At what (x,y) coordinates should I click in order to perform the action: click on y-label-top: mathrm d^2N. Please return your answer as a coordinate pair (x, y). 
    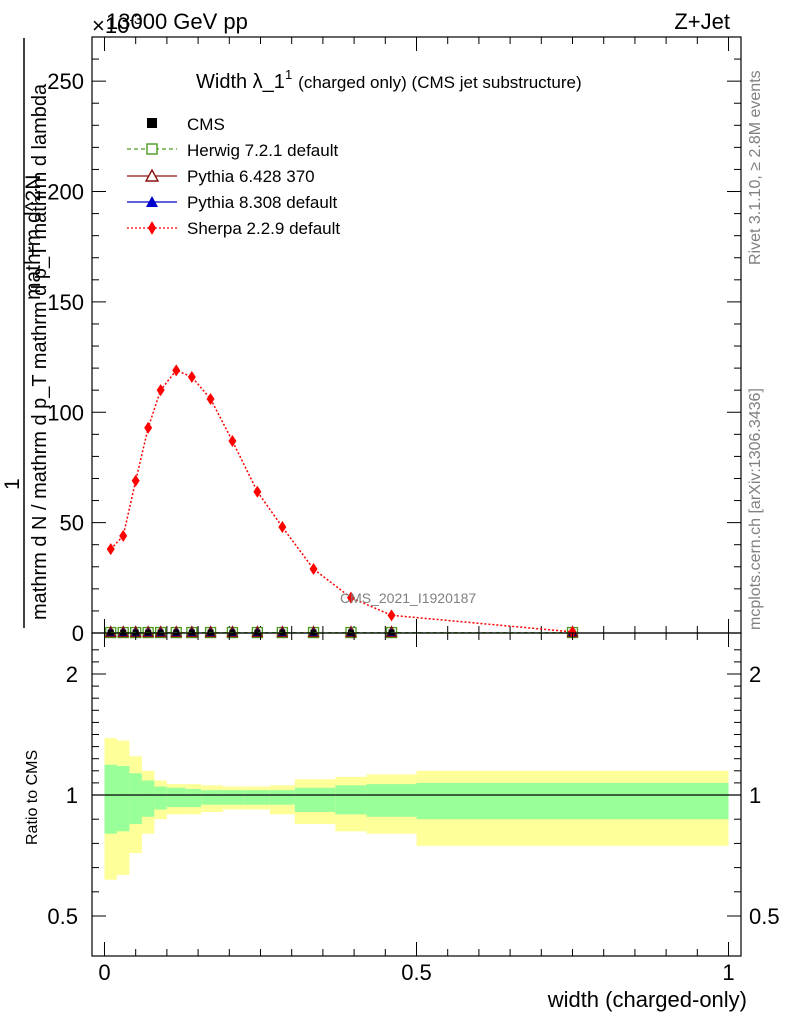
    Looking at the image, I should click on (33, 237).